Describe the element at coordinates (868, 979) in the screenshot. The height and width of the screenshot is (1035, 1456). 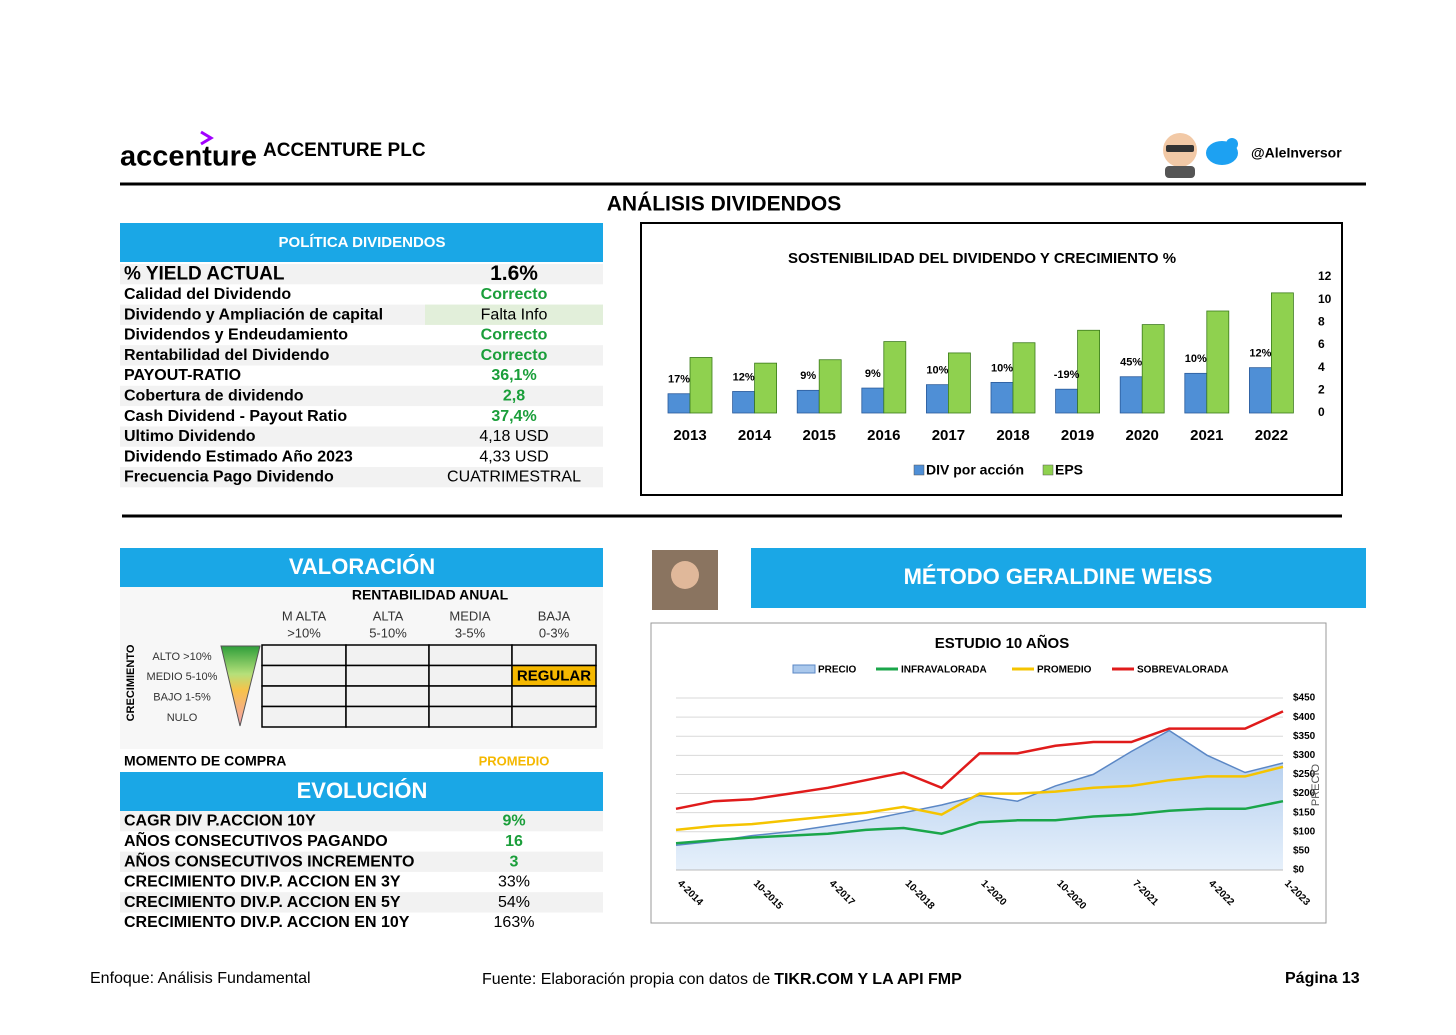
I see `footer-source-bold: TIKR.COM Y LA API FMP` at that location.